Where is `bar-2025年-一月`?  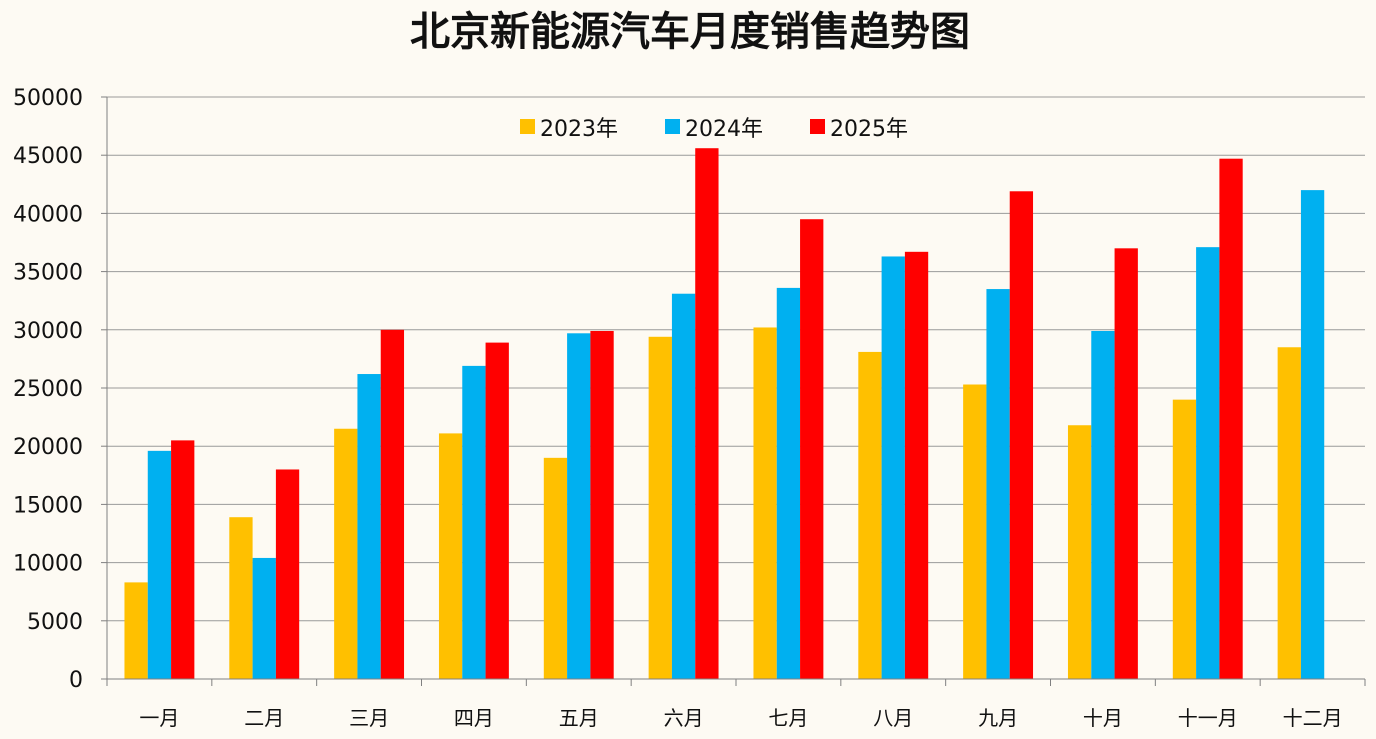
bar-2025年-一月 is located at coordinates (183, 559).